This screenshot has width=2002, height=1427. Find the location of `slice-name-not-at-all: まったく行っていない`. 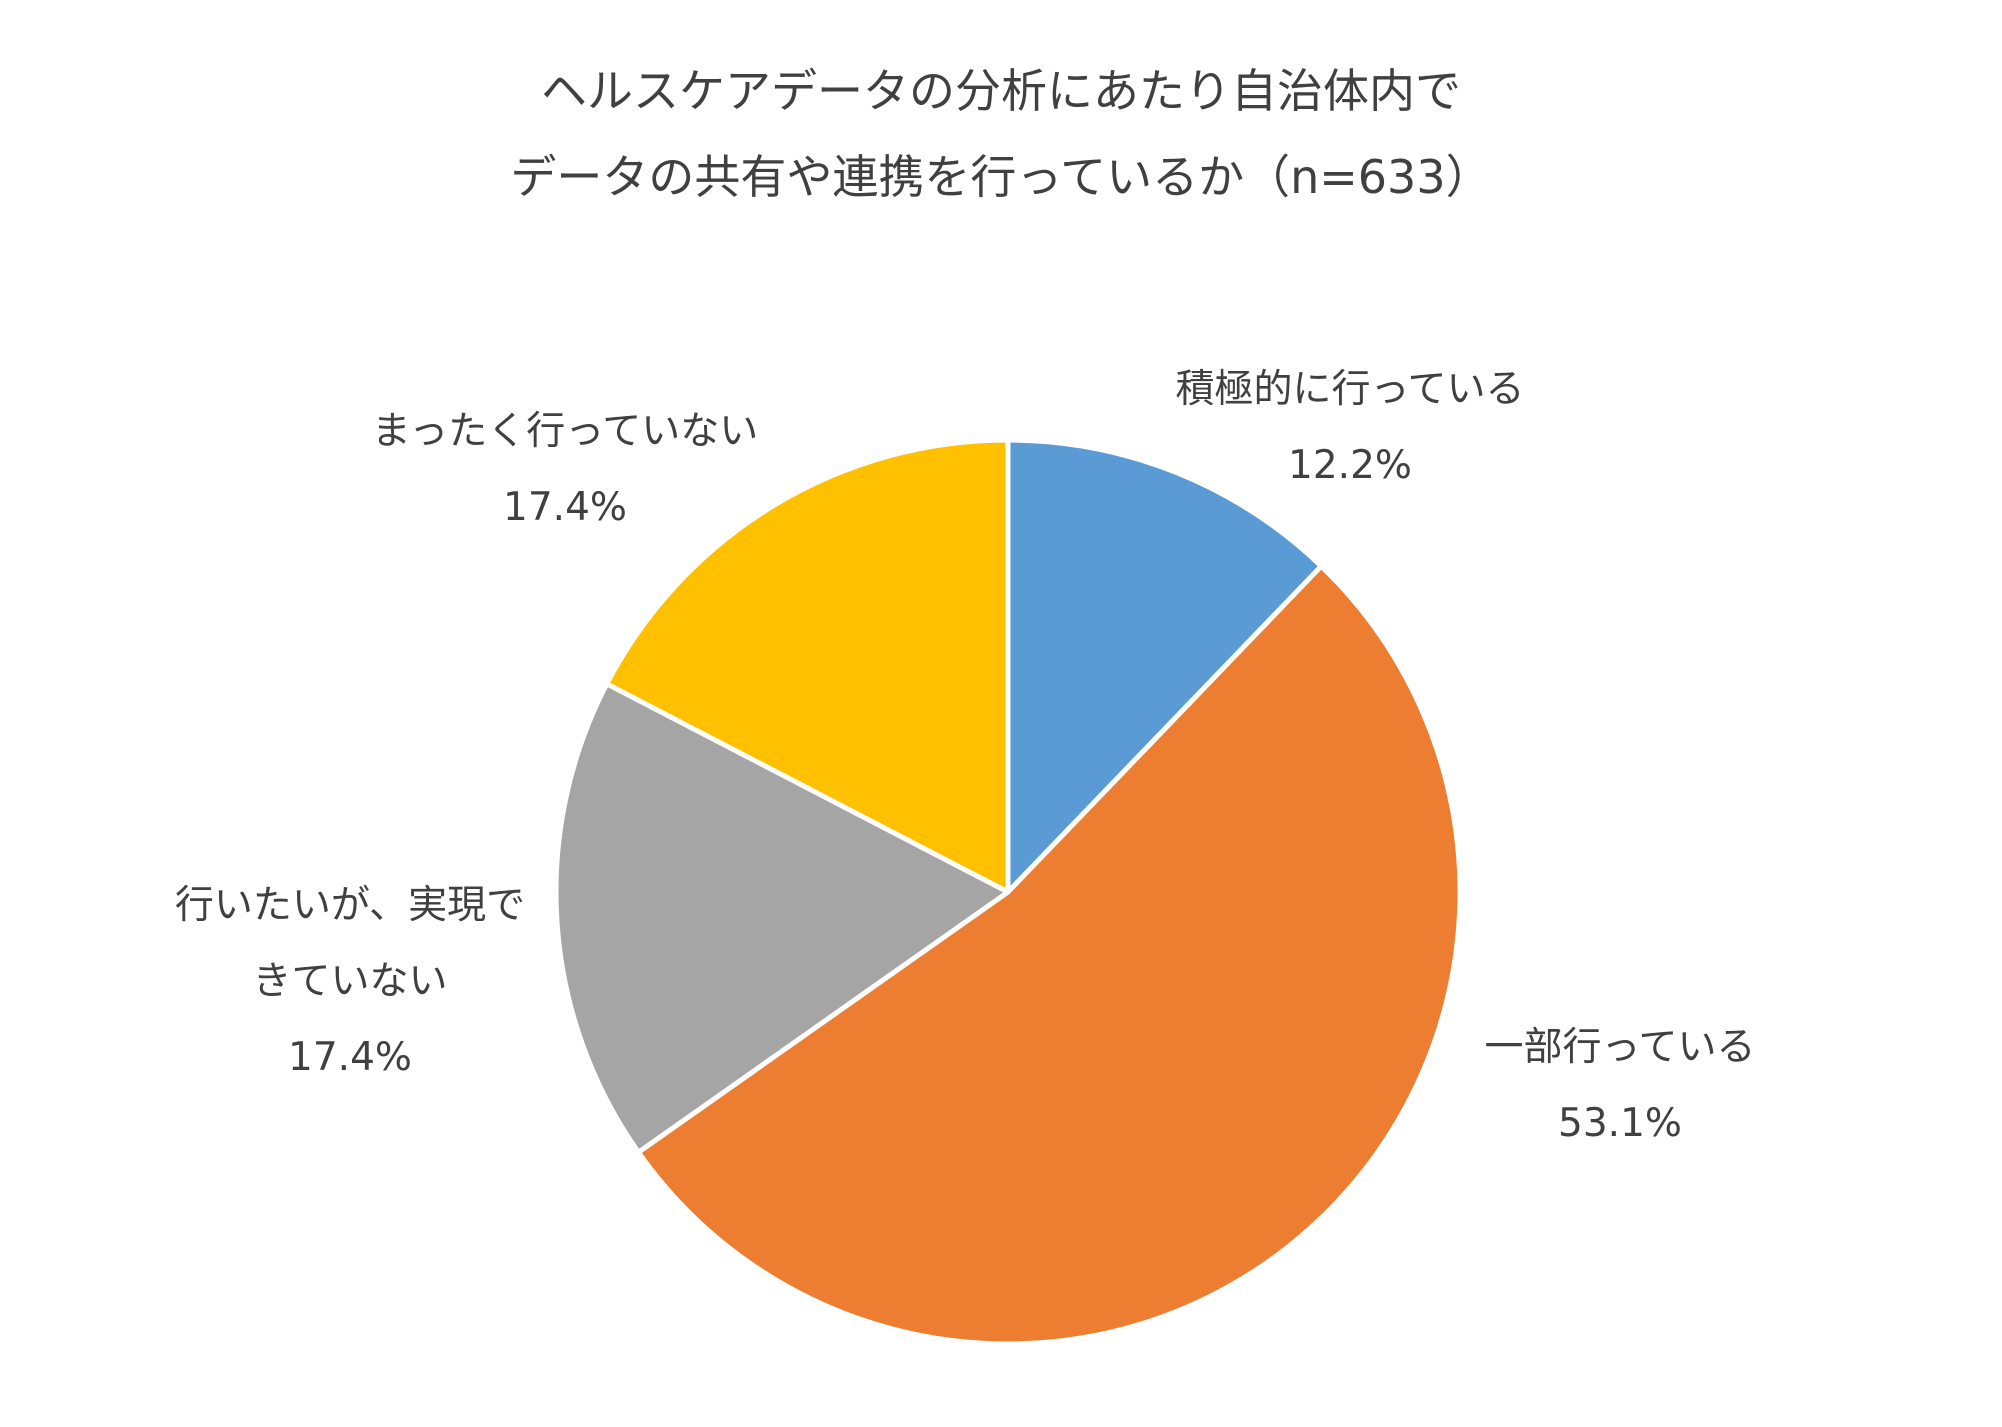

slice-name-not-at-all: まったく行っていない is located at coordinates (565, 431).